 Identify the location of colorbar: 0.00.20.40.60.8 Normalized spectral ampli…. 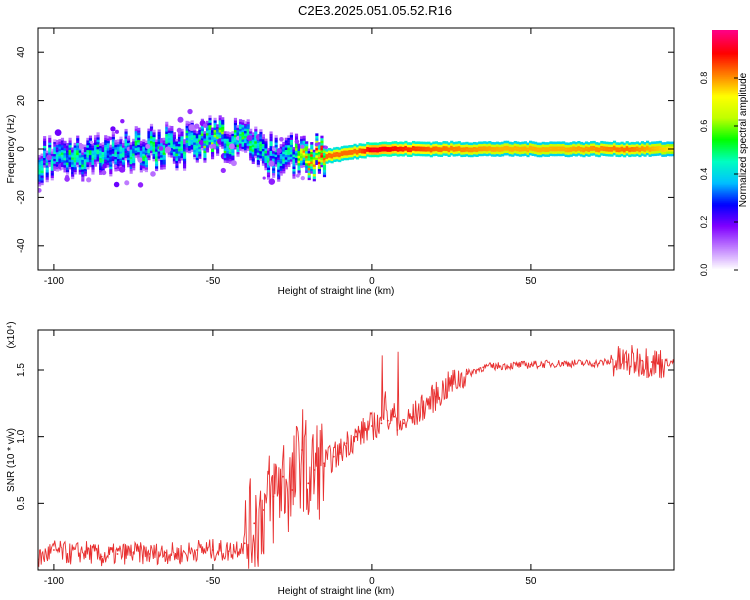
(724, 153).